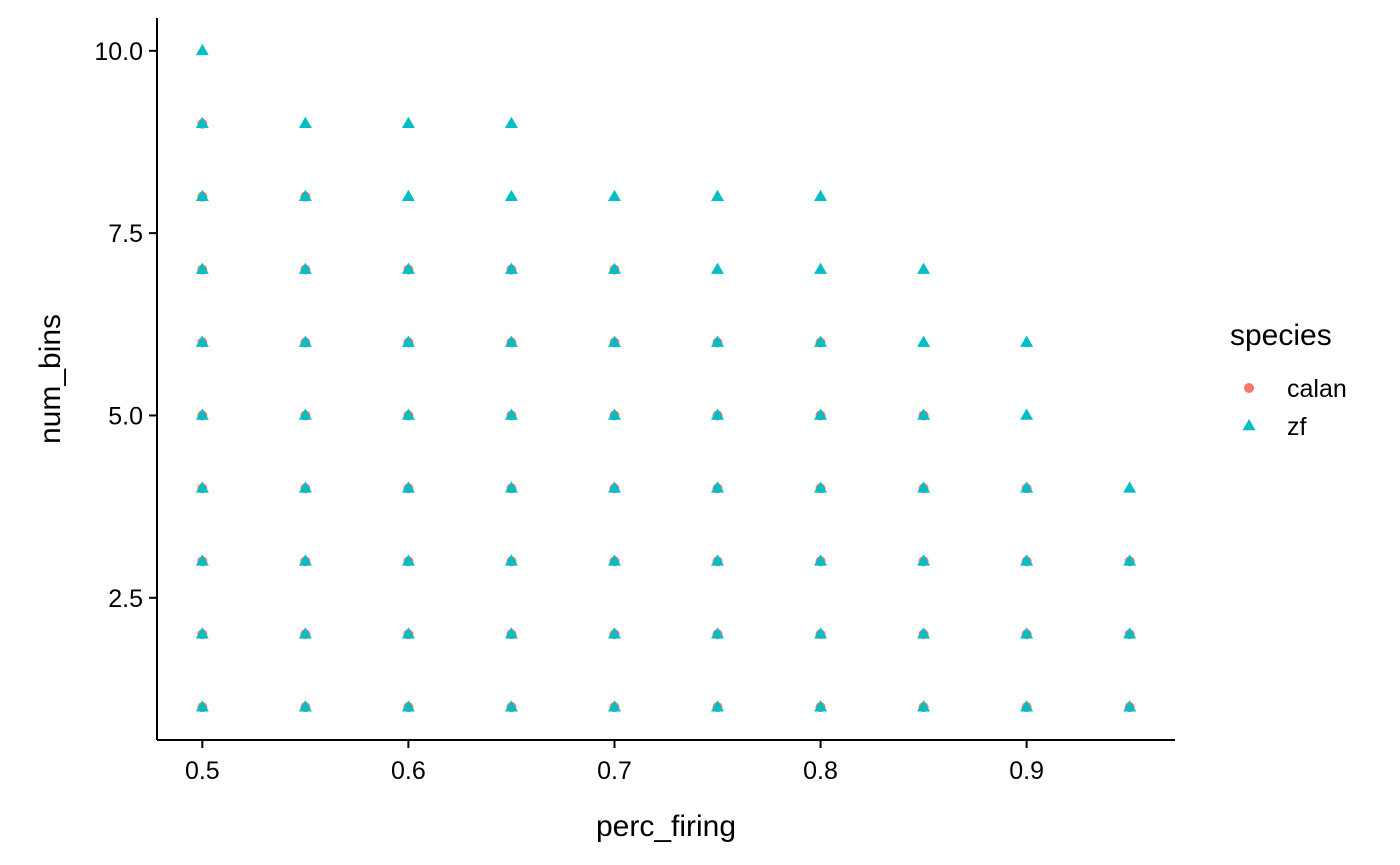  I want to click on y-tick-label: 7.5, so click(125, 234).